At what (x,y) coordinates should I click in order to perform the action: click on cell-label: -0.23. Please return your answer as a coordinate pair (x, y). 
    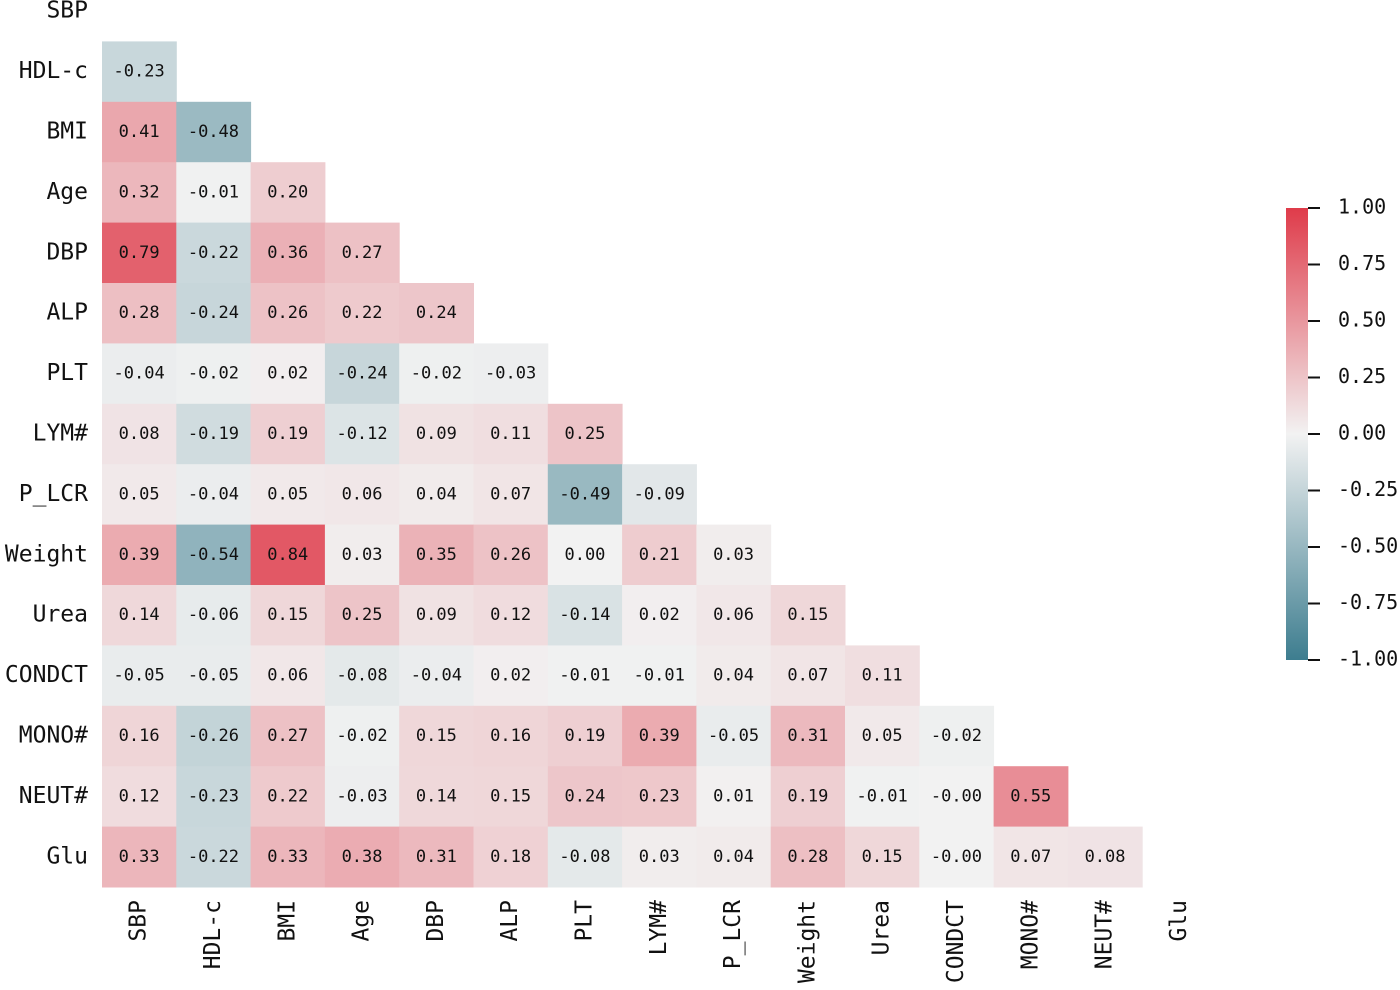
    Looking at the image, I should click on (139, 72).